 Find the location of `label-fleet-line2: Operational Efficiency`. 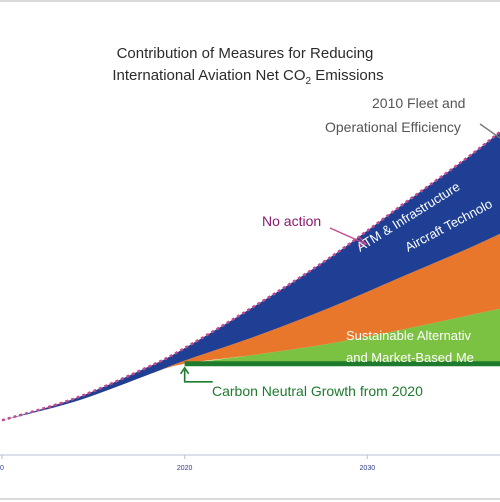

label-fleet-line2: Operational Efficiency is located at coordinates (393, 127).